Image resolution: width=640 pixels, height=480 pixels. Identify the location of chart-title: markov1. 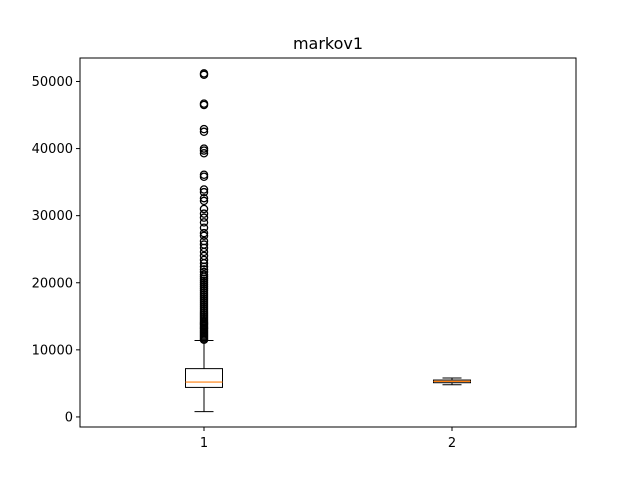
(328, 43).